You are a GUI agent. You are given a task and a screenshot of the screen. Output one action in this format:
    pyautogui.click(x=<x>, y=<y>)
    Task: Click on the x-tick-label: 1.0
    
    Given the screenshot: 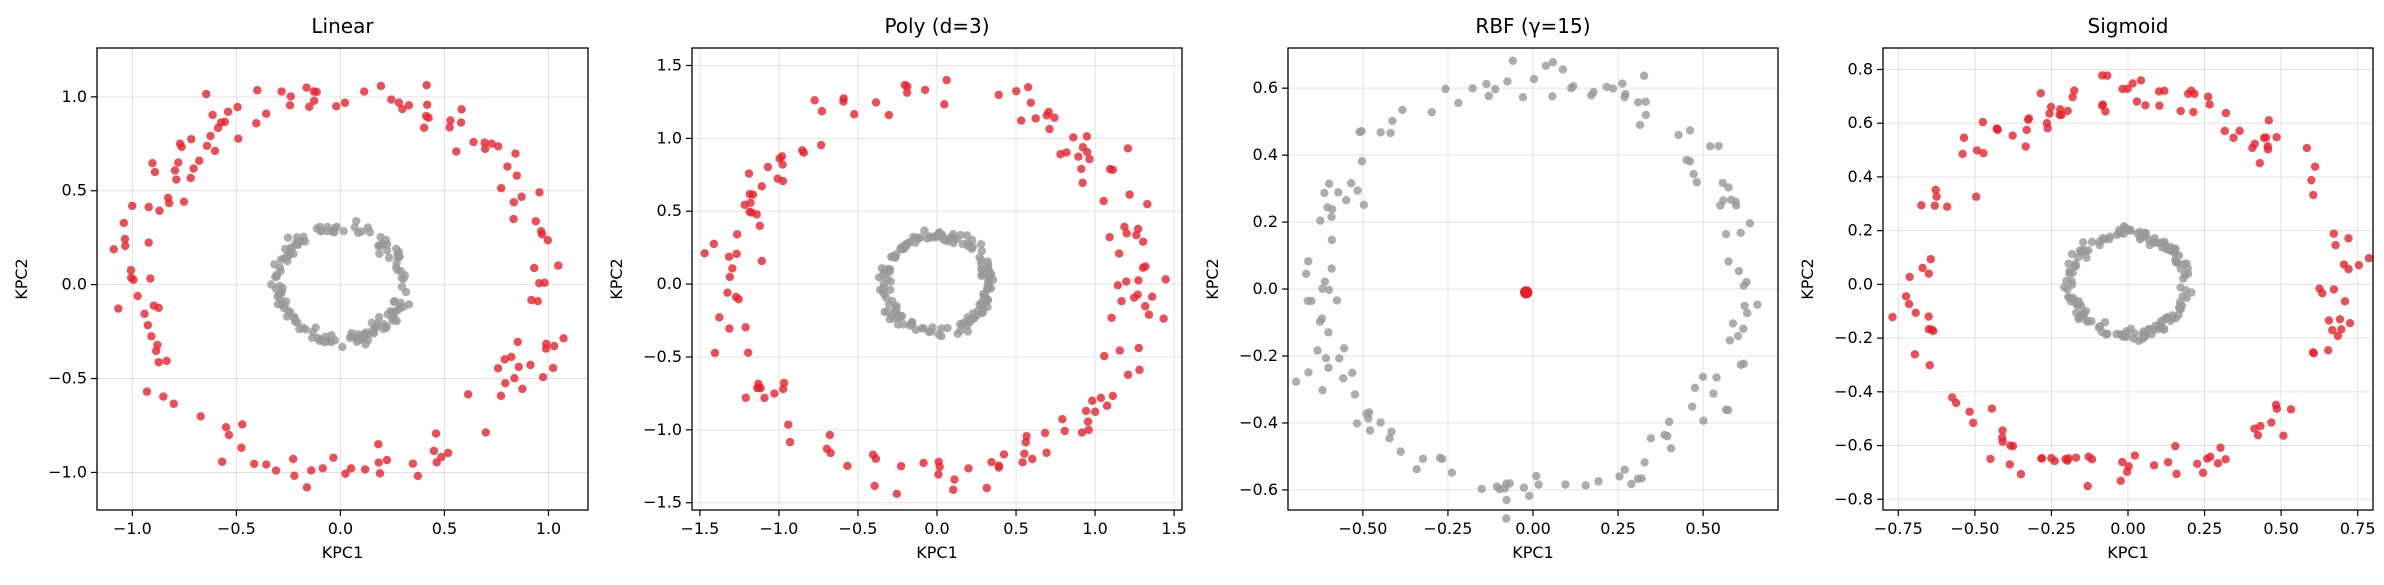 What is the action you would take?
    pyautogui.click(x=548, y=528)
    